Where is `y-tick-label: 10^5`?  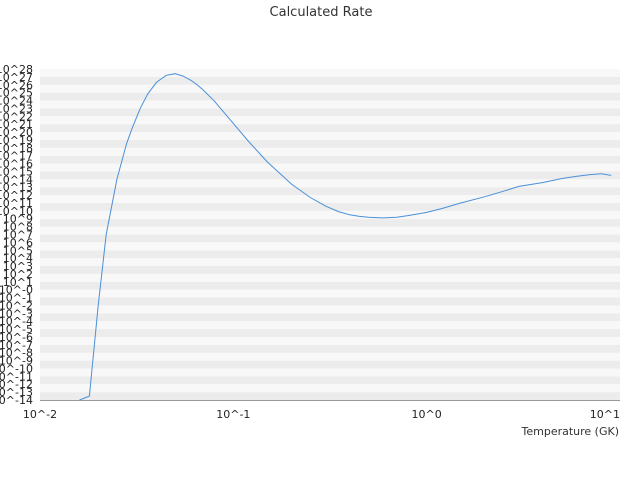
y-tick-label: 10^5 is located at coordinates (18, 250).